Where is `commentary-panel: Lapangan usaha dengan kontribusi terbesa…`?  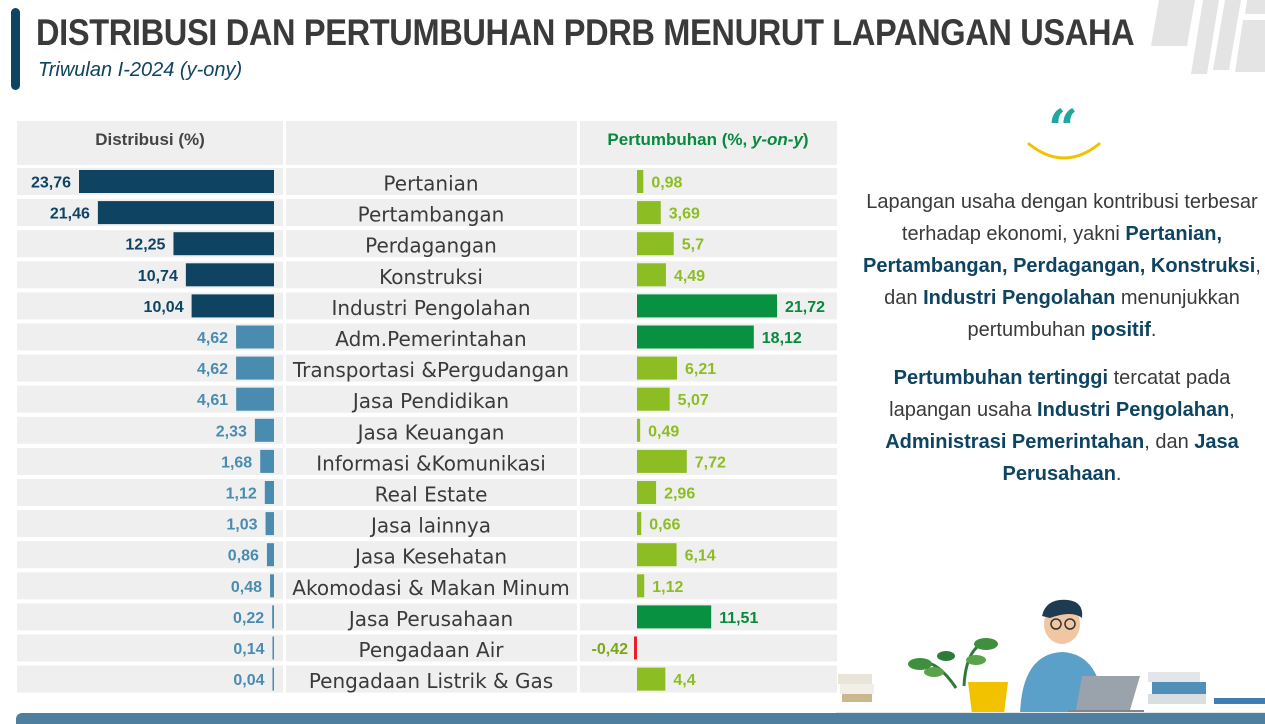 commentary-panel: Lapangan usaha dengan kontribusi terbesa… is located at coordinates (1062, 346).